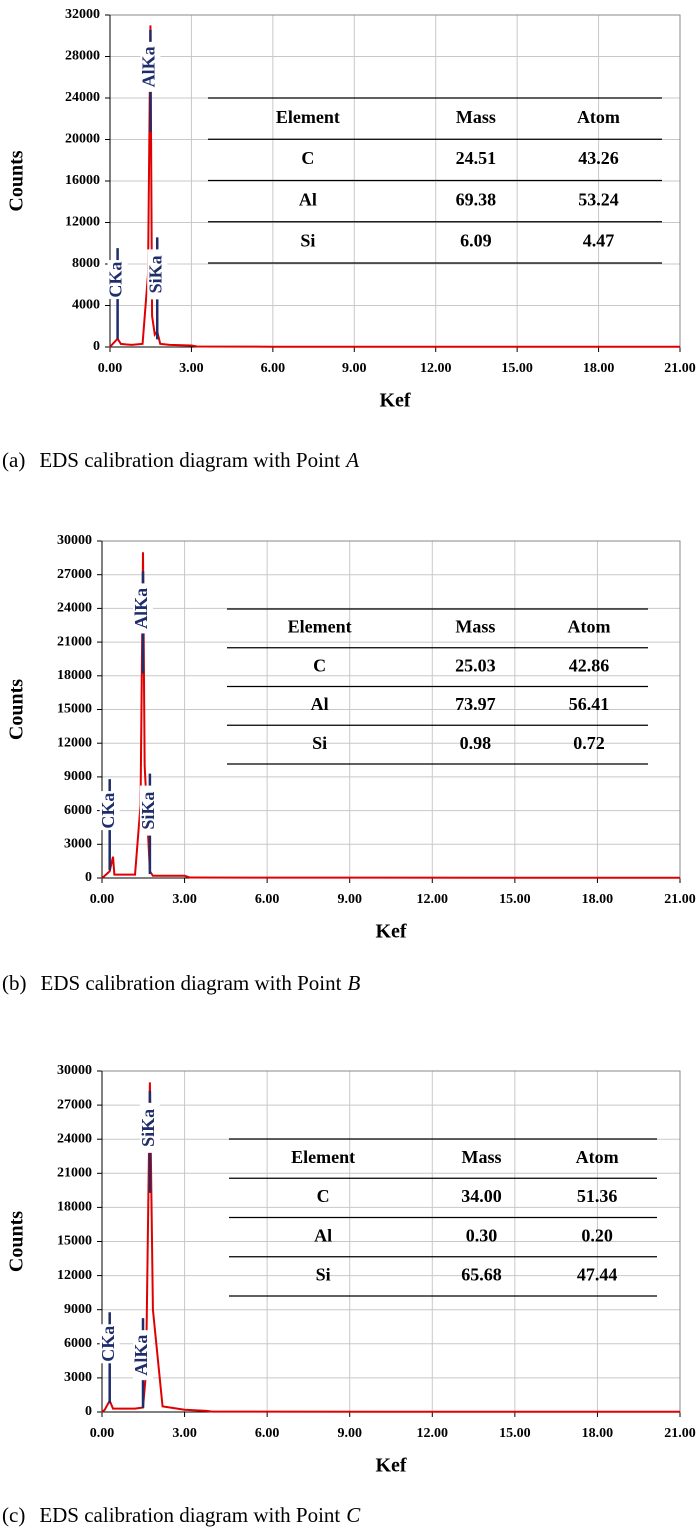 This screenshot has width=700, height=1530. I want to click on table-cell: 65.68, so click(481, 1275).